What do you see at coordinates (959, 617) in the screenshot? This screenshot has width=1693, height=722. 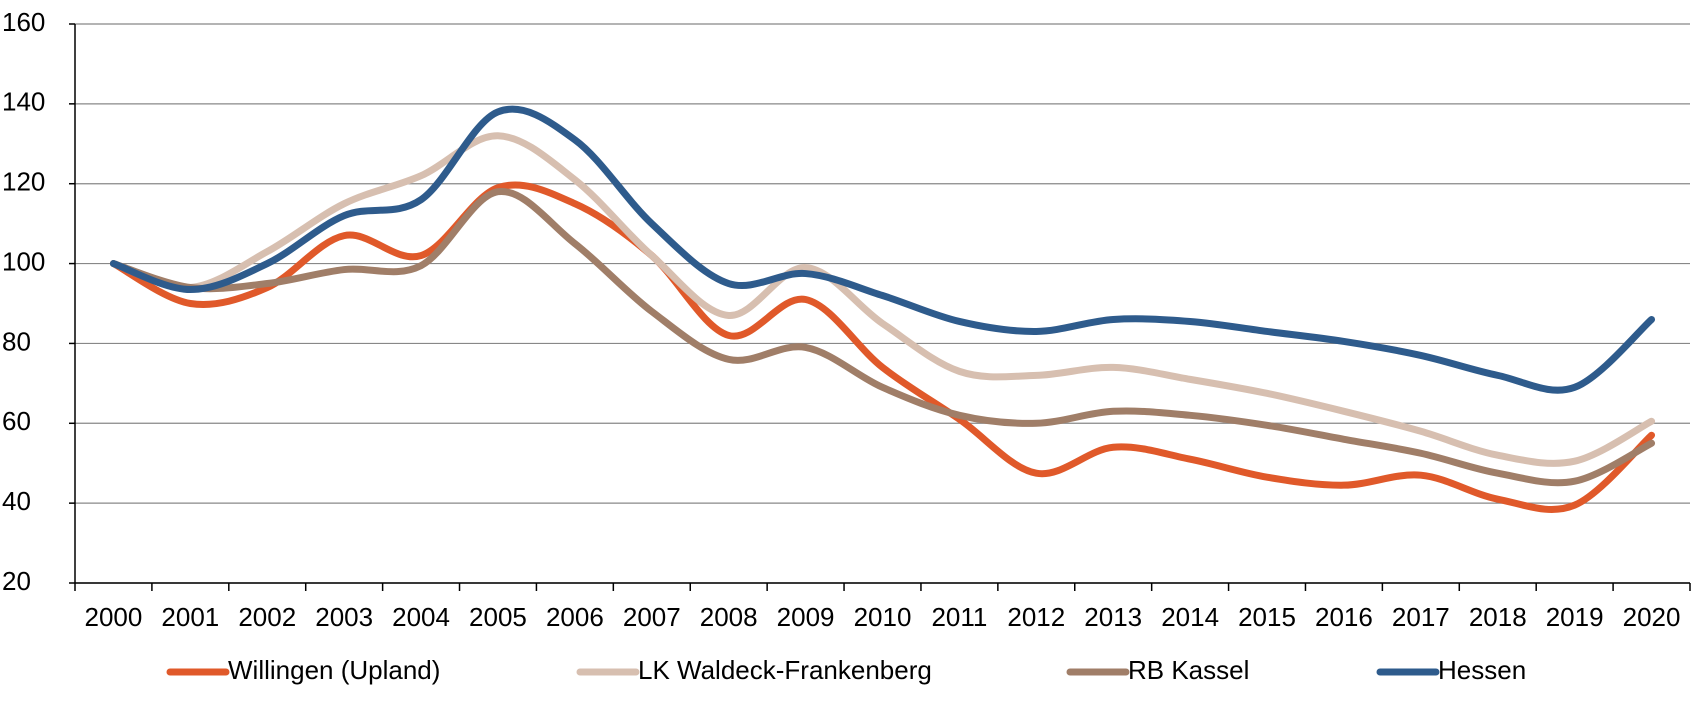 I see `x-tick-label: 2011` at bounding box center [959, 617].